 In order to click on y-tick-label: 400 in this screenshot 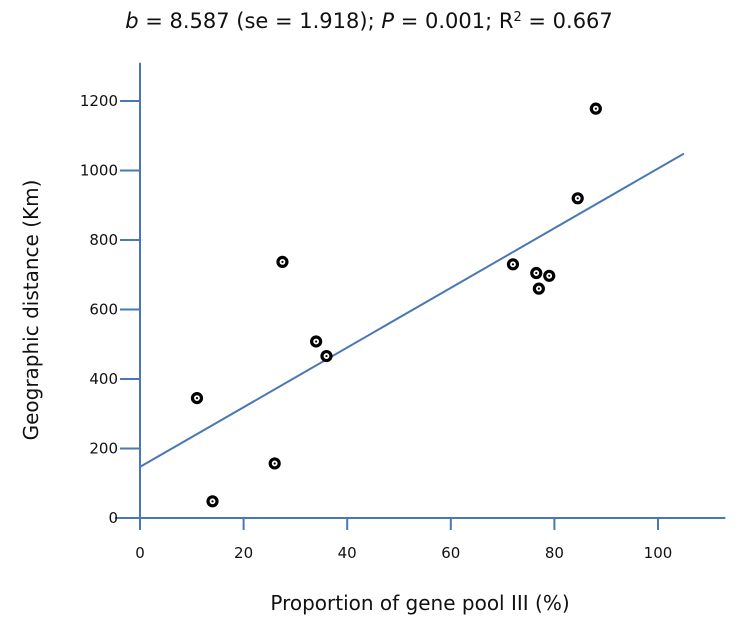, I will do `click(103, 379)`.